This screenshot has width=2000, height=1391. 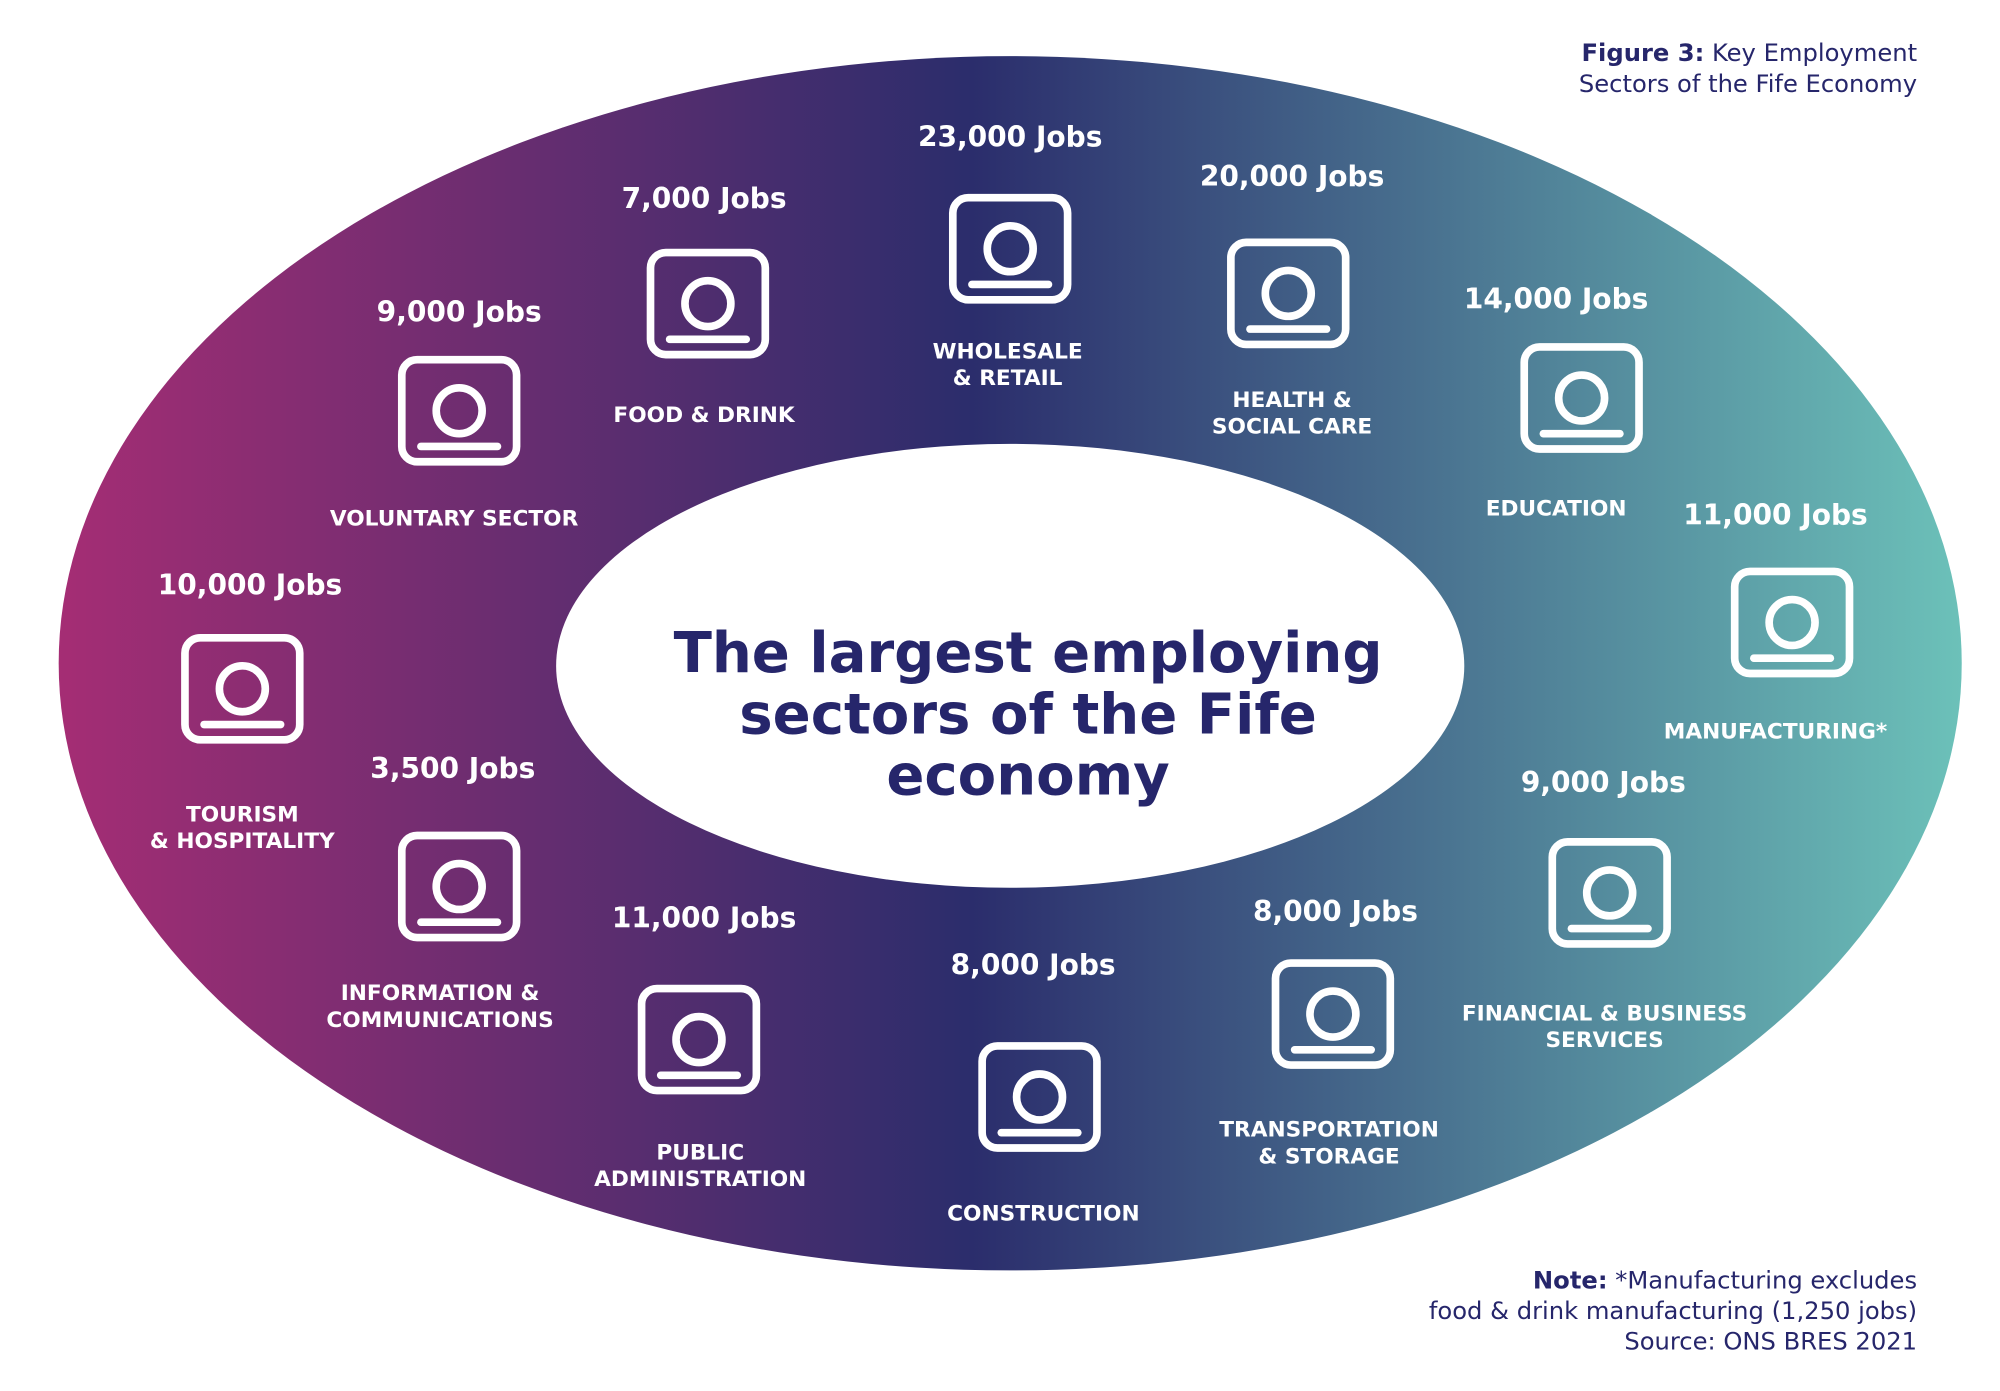 I want to click on sector-name: HEALTH &, so click(x=1291, y=400).